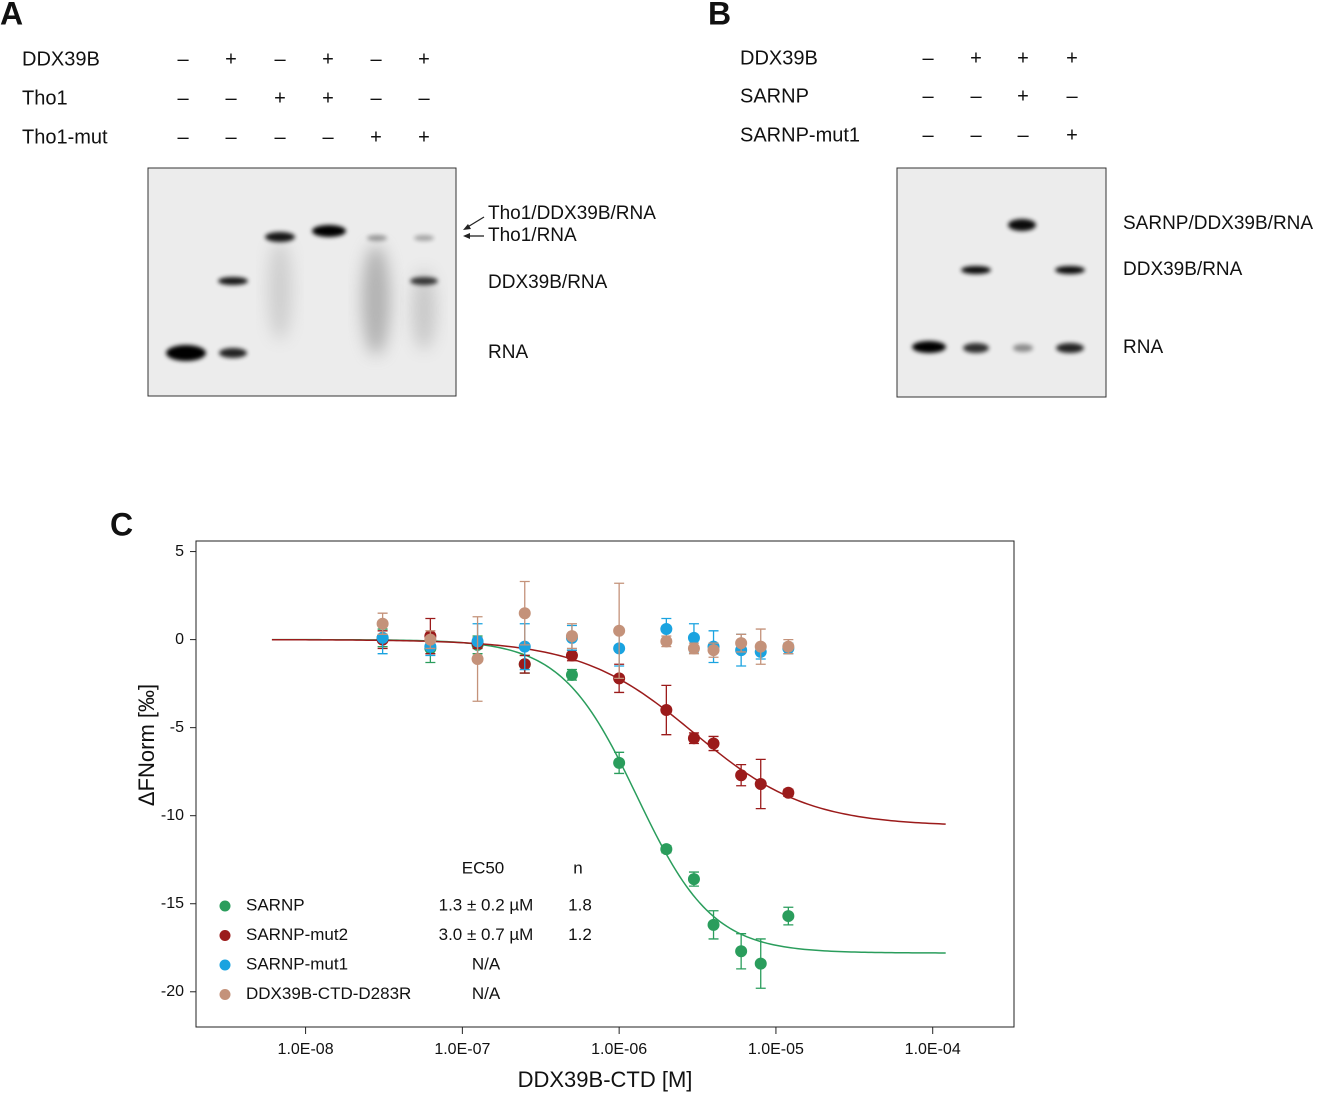 The height and width of the screenshot is (1094, 1344). Describe the element at coordinates (172, 815) in the screenshot. I see `y-tick-label: -10` at that location.